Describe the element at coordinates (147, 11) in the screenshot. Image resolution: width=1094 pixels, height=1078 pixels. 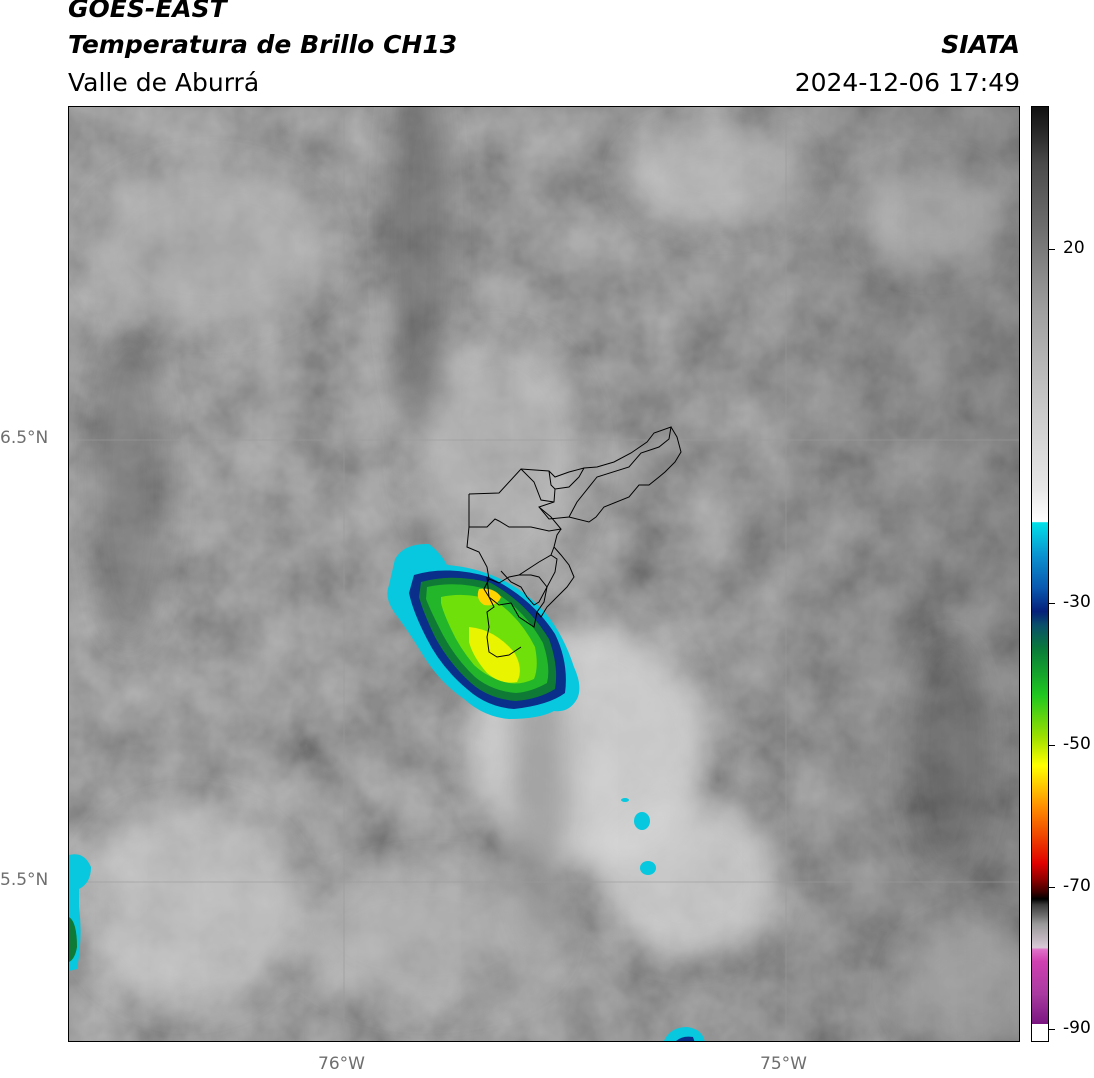
I see `chart-title: GOES-EAST` at that location.